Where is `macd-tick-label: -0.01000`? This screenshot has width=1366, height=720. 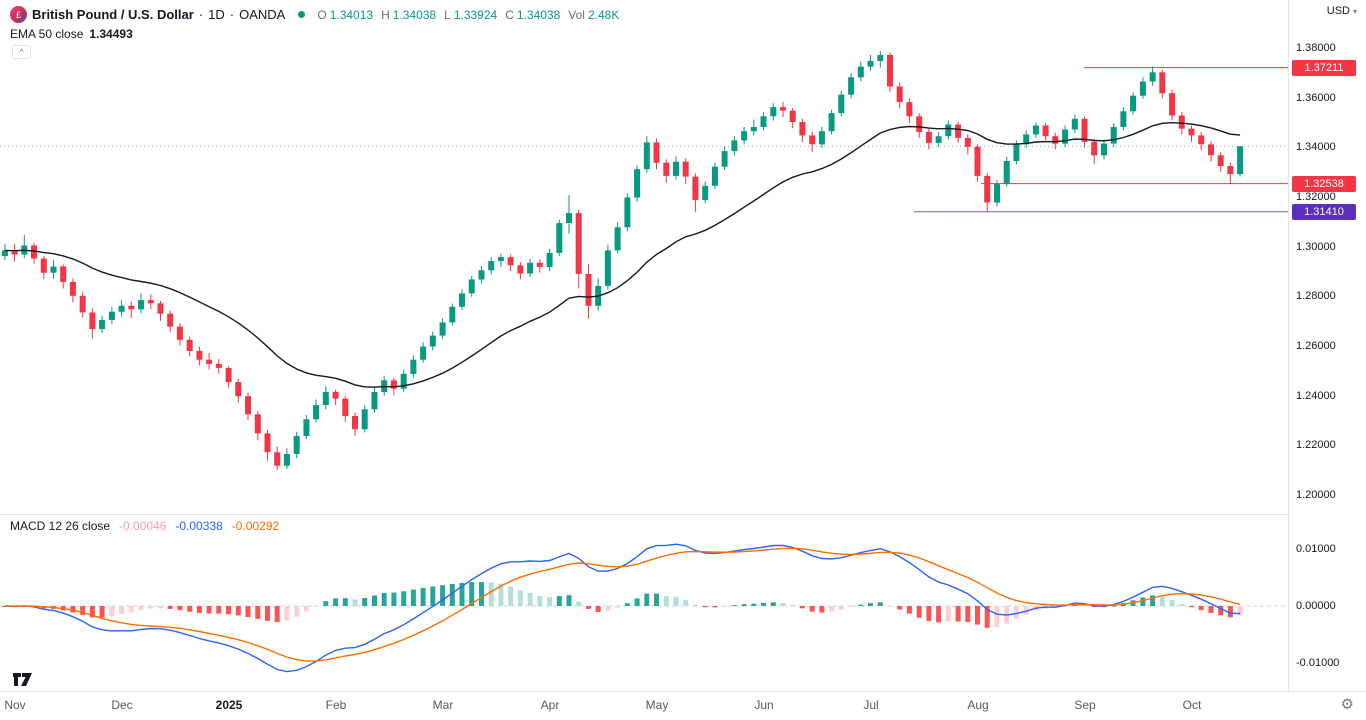 macd-tick-label: -0.01000 is located at coordinates (1318, 663).